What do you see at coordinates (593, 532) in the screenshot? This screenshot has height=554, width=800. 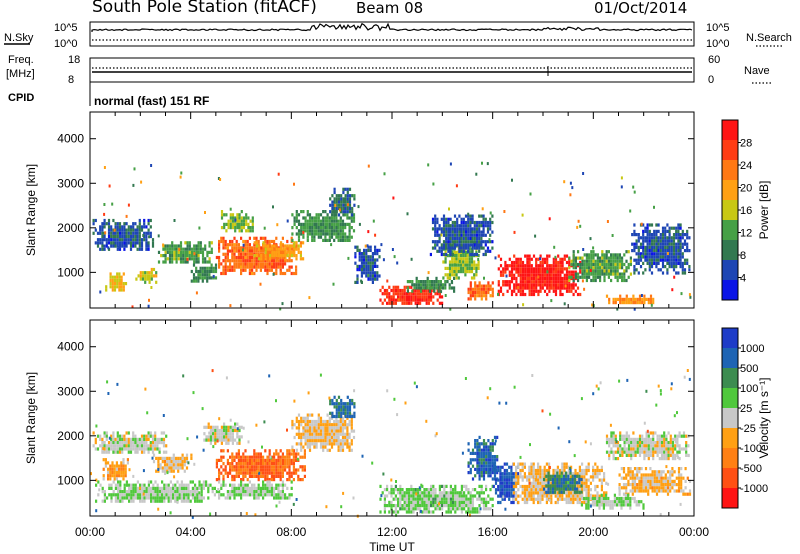 I see `x-tick-label: 20:00` at bounding box center [593, 532].